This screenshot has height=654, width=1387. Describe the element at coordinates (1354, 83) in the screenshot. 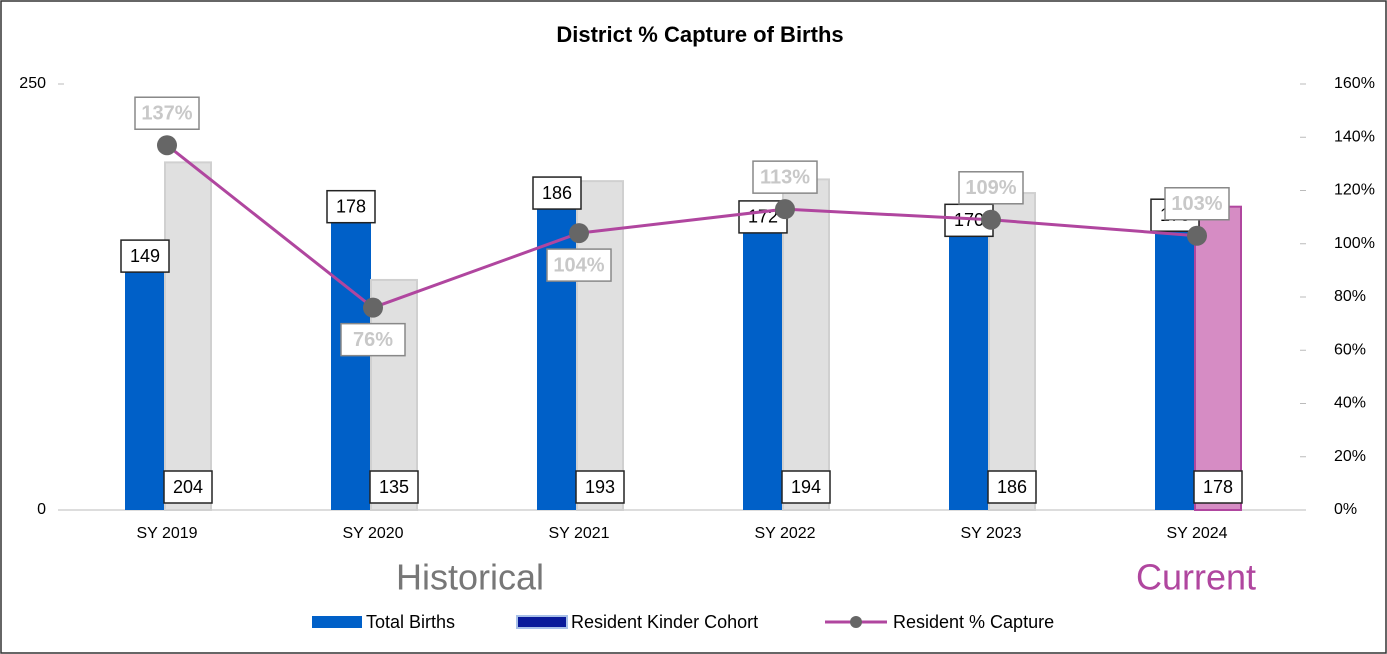

I see `y2-tick-label: 160%` at that location.